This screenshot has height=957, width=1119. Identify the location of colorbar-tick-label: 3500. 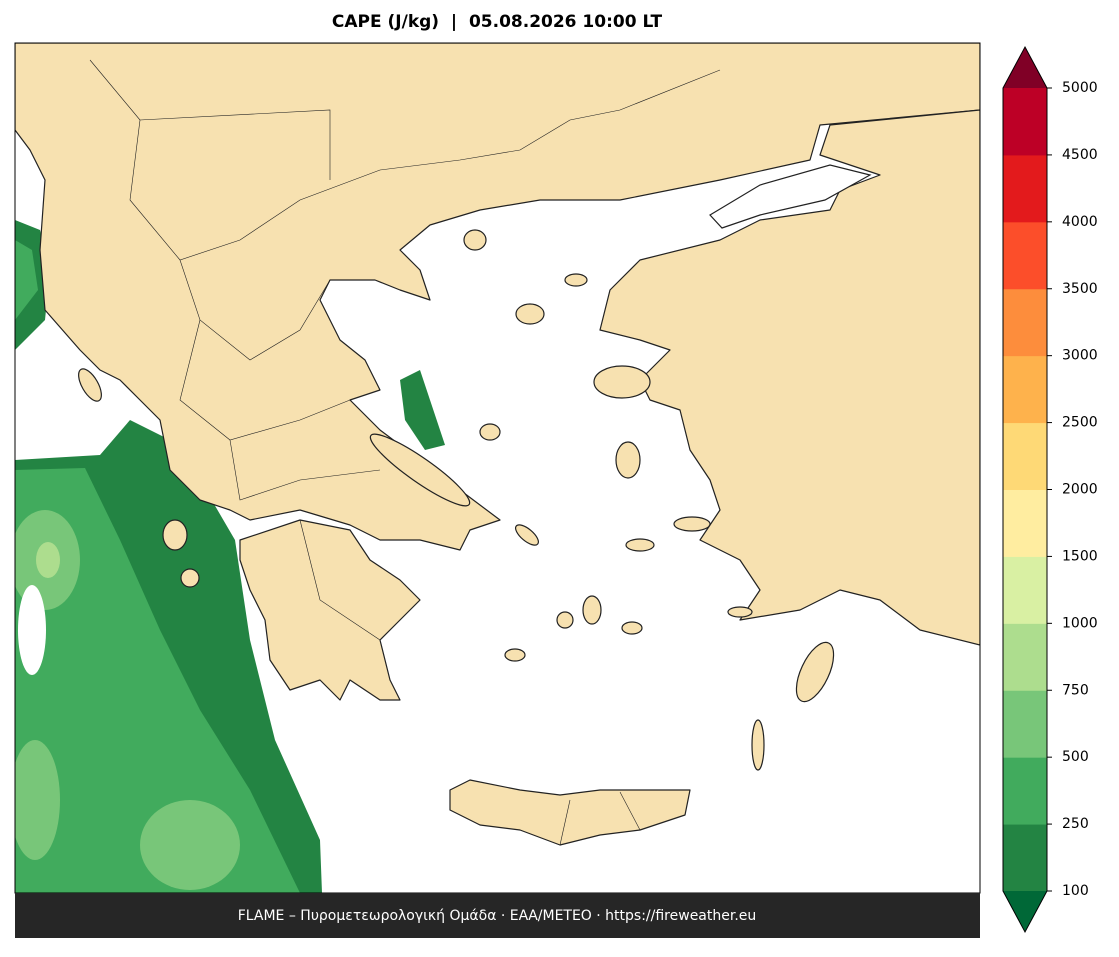
(1080, 289).